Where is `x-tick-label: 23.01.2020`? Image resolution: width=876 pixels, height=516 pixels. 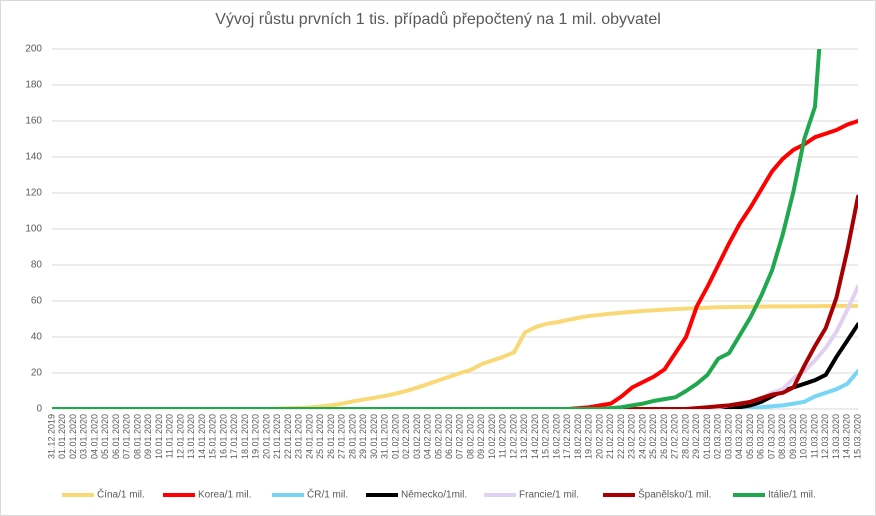 x-tick-label: 23.01.2020 is located at coordinates (299, 436).